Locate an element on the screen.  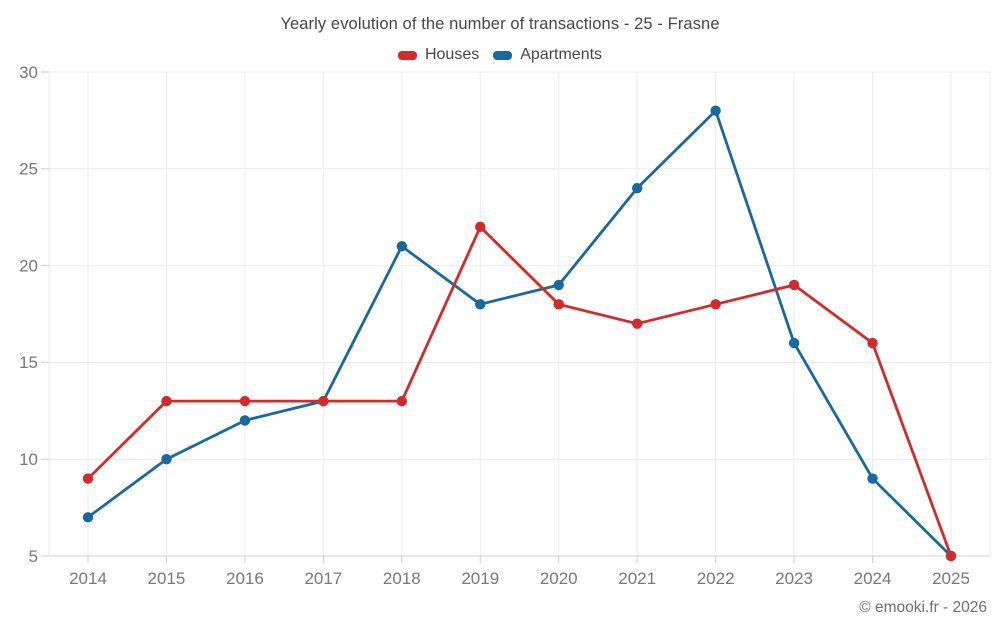
y-axis-tick-label: 10 is located at coordinates (28, 459).